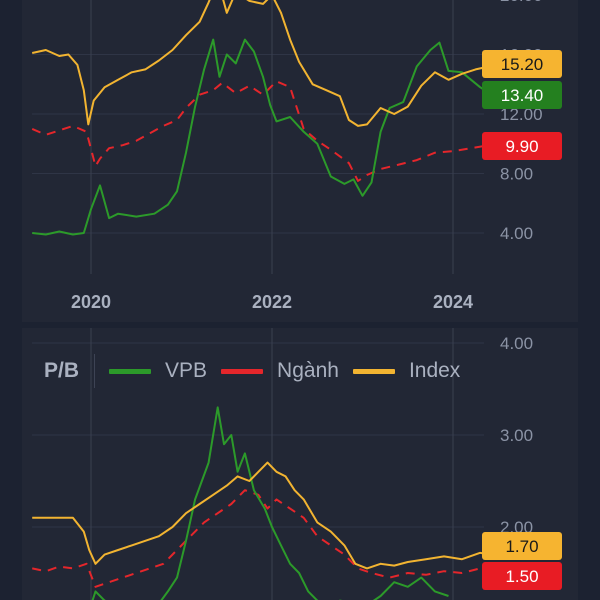  Describe the element at coordinates (242, 371) in the screenshot. I see `legend-swatch-nganh` at that location.